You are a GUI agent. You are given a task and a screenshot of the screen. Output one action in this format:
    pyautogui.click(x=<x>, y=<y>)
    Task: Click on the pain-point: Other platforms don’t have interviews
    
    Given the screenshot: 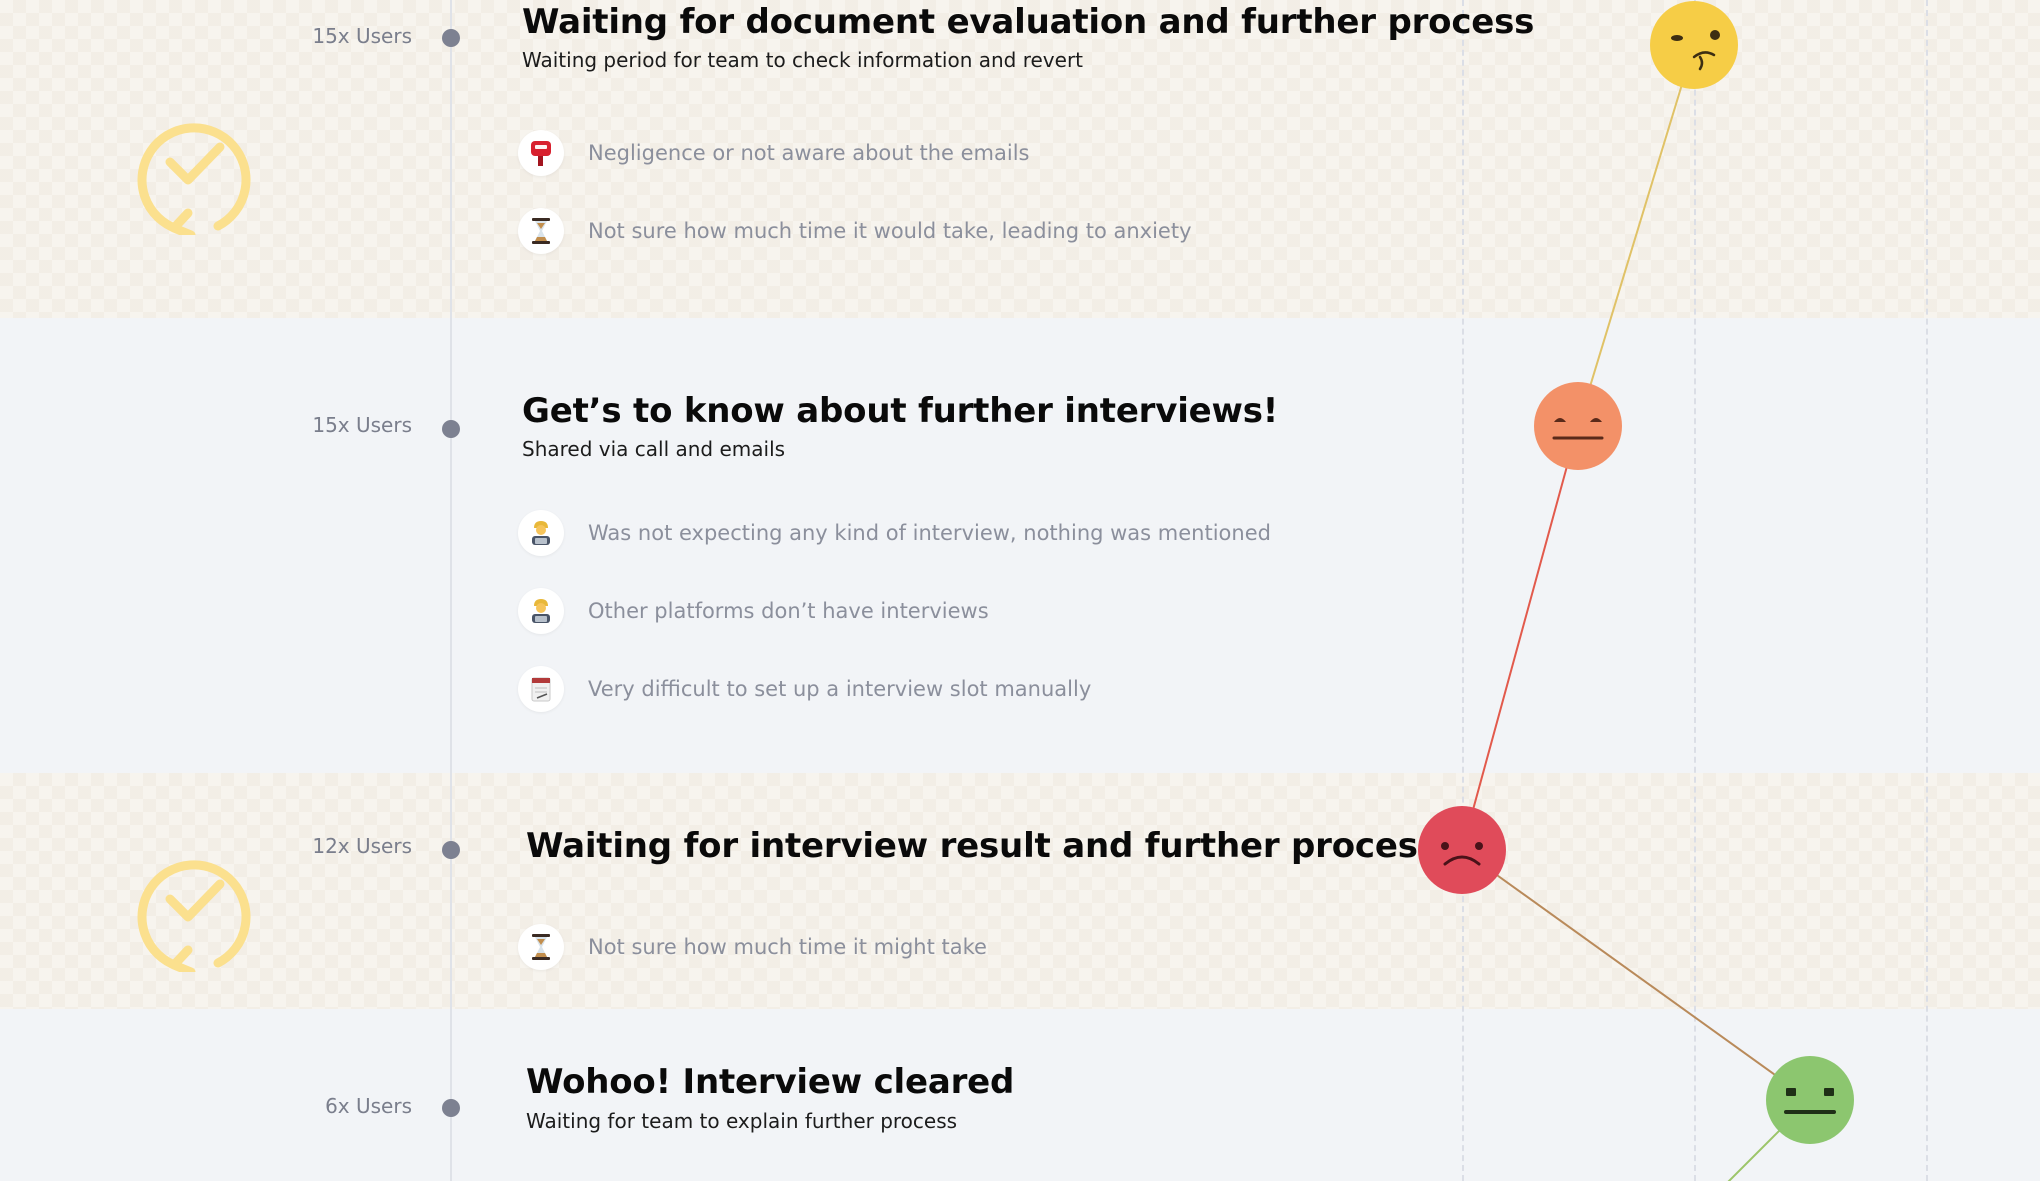 What is the action you would take?
    pyautogui.click(x=753, y=611)
    